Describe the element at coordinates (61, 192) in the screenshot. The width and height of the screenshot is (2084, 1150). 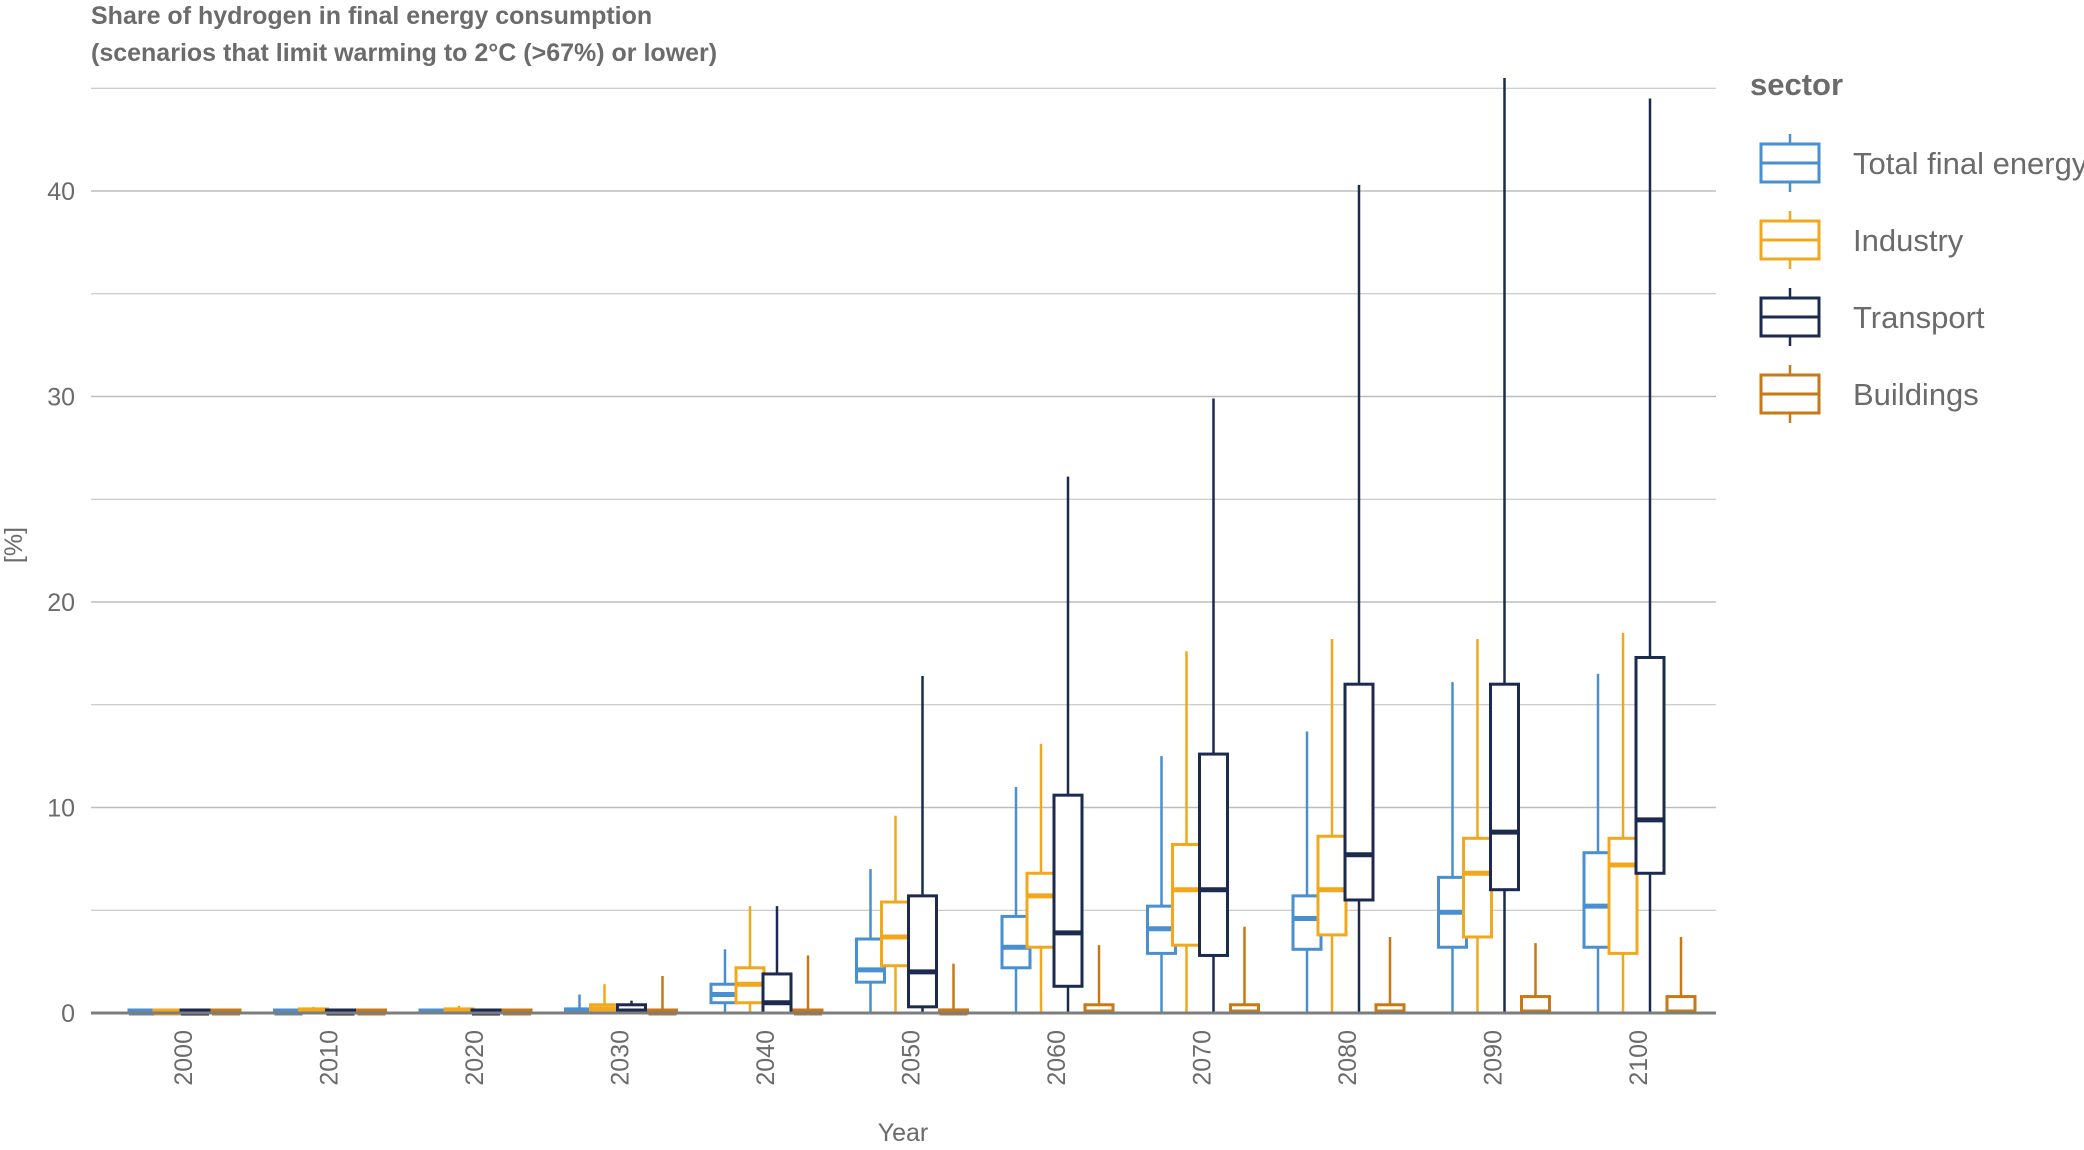
I see `y-tick-label: 40` at that location.